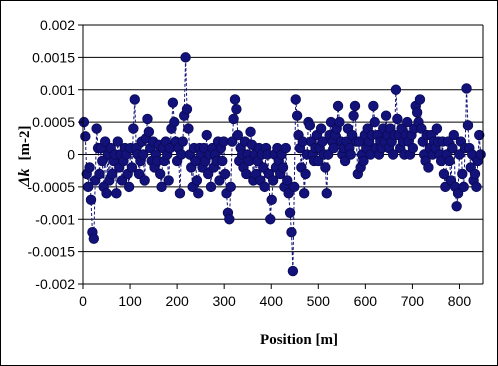 This screenshot has height=366, width=498. I want to click on x-tick-label: 400, so click(272, 301).